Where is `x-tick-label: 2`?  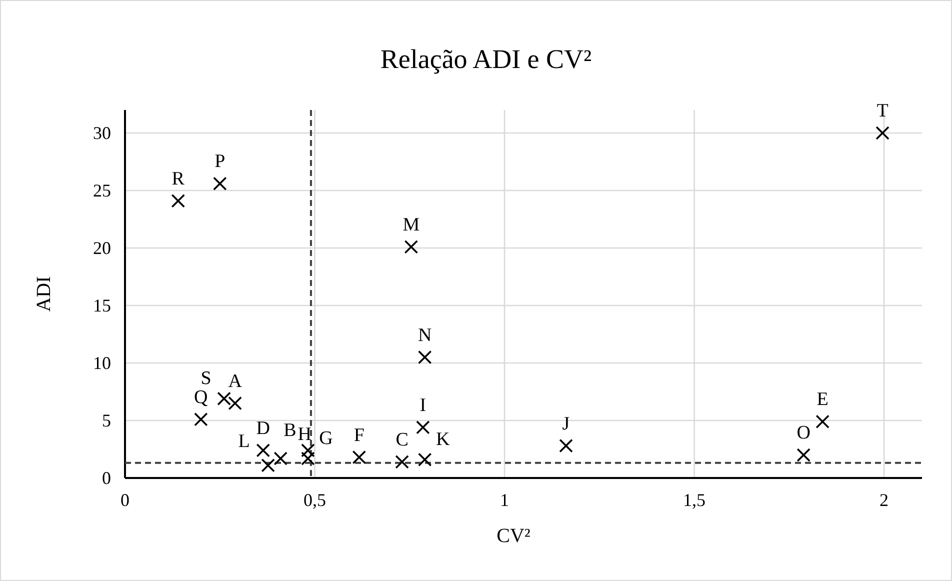
x-tick-label: 2 is located at coordinates (884, 500).